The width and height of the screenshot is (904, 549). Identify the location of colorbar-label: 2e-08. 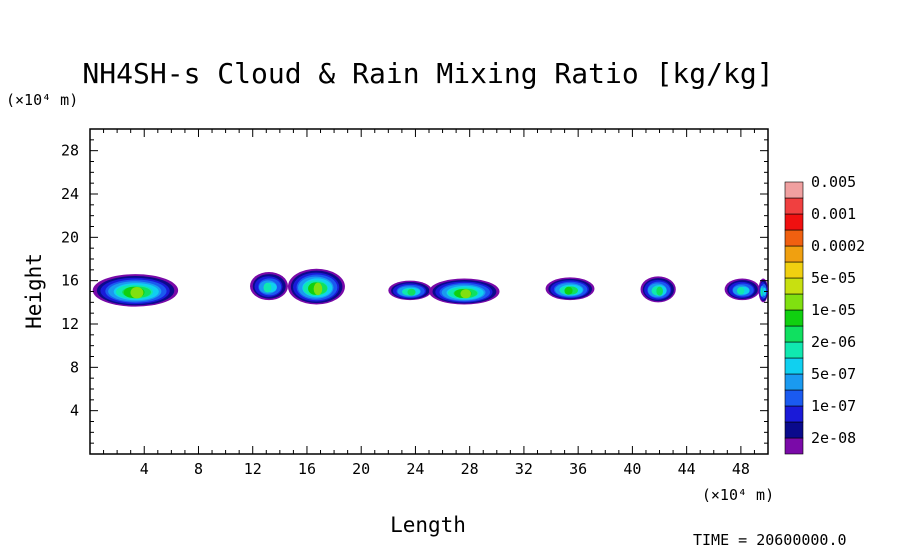
(833, 438).